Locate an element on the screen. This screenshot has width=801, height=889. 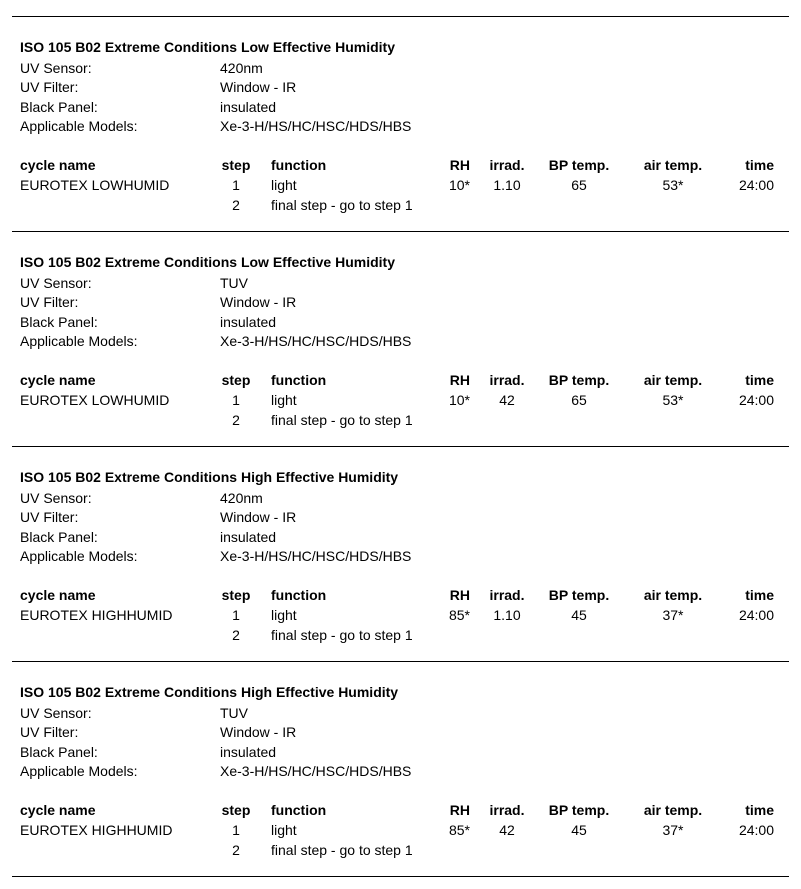
cell-rh: 85* is located at coordinates (459, 830).